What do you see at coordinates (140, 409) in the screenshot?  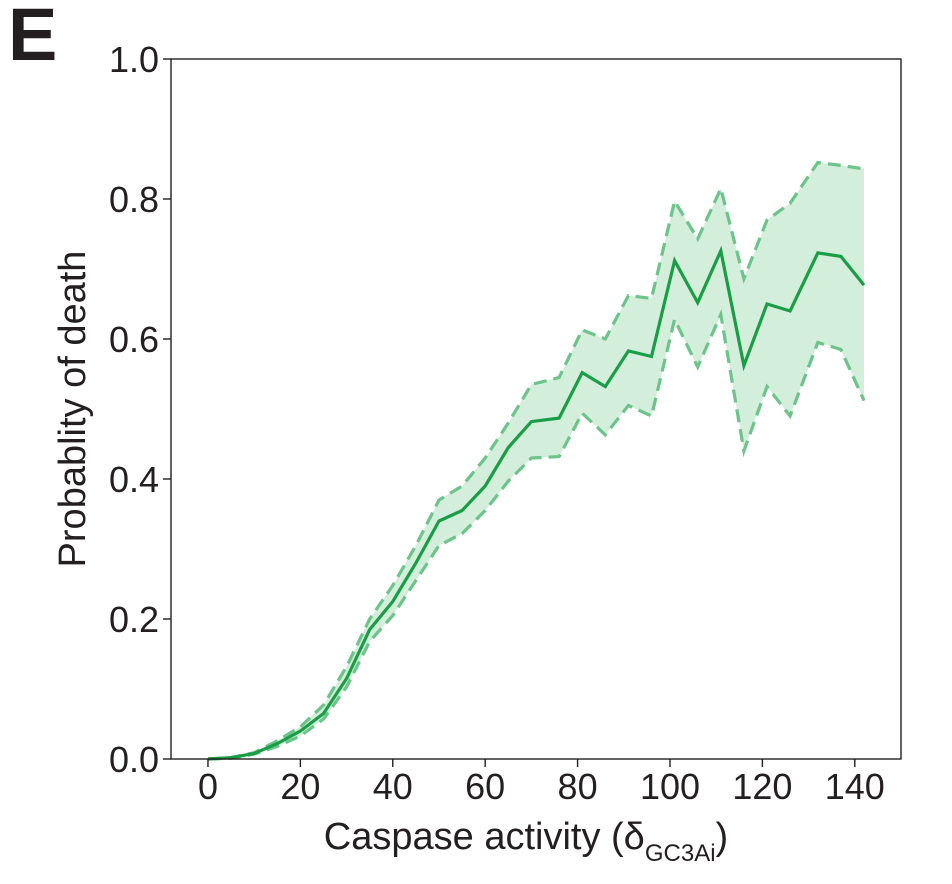 I see `y-axis: 0.0 0.2 0.4 0.6 0.8 1.0` at bounding box center [140, 409].